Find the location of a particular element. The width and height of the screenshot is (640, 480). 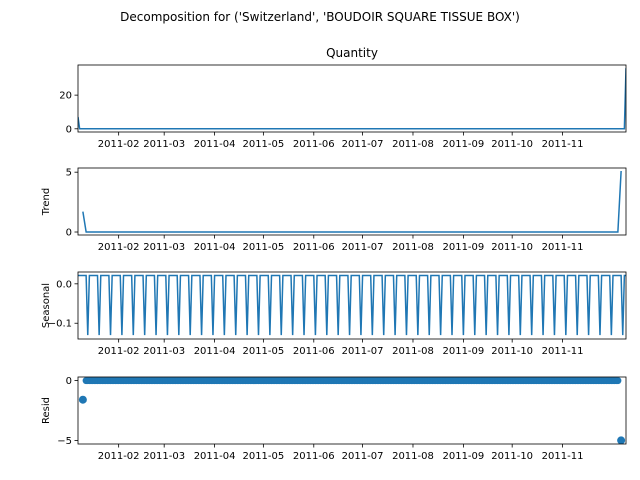

y-axis-label: Resid is located at coordinates (46, 410).